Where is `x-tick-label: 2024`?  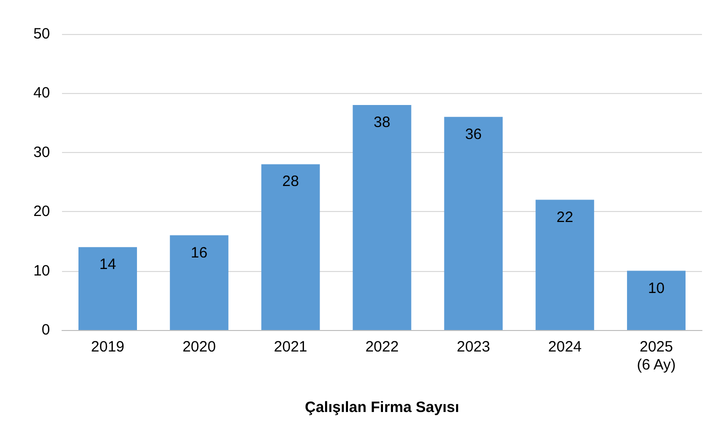
x-tick-label: 2024 is located at coordinates (565, 347).